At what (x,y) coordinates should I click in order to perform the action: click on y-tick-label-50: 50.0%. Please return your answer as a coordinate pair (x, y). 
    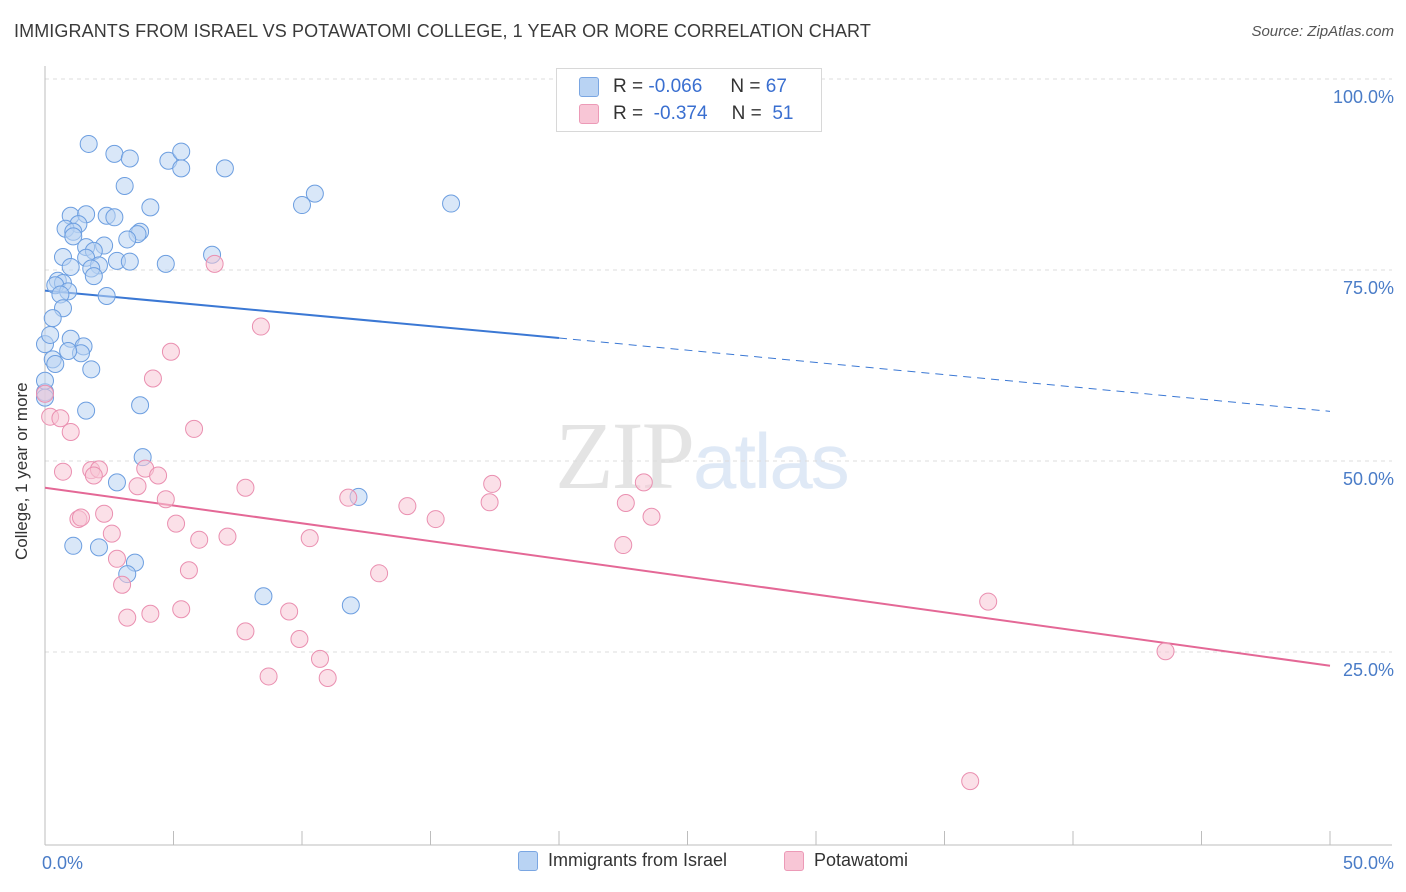
    Looking at the image, I should click on (1368, 479).